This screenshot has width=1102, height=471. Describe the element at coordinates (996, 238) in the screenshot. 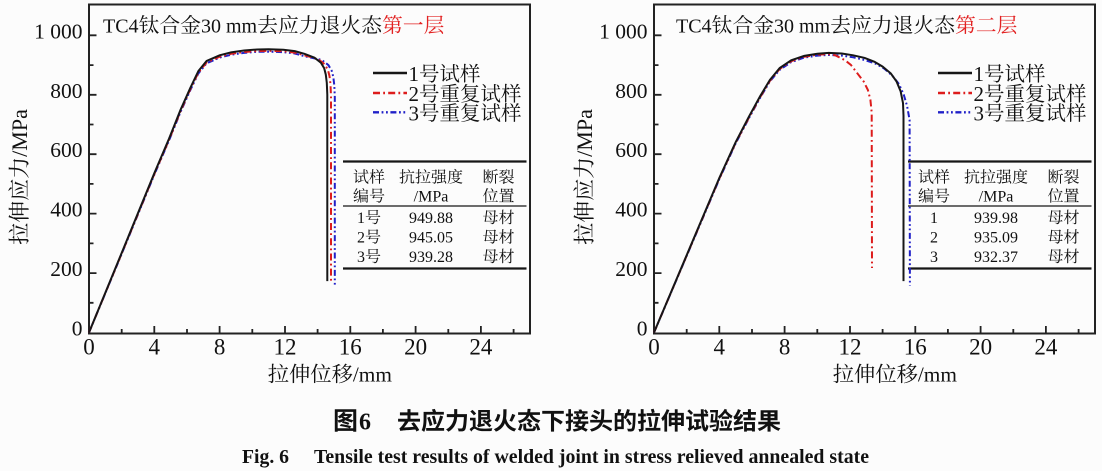

I see `svg-text: 935.09` at that location.